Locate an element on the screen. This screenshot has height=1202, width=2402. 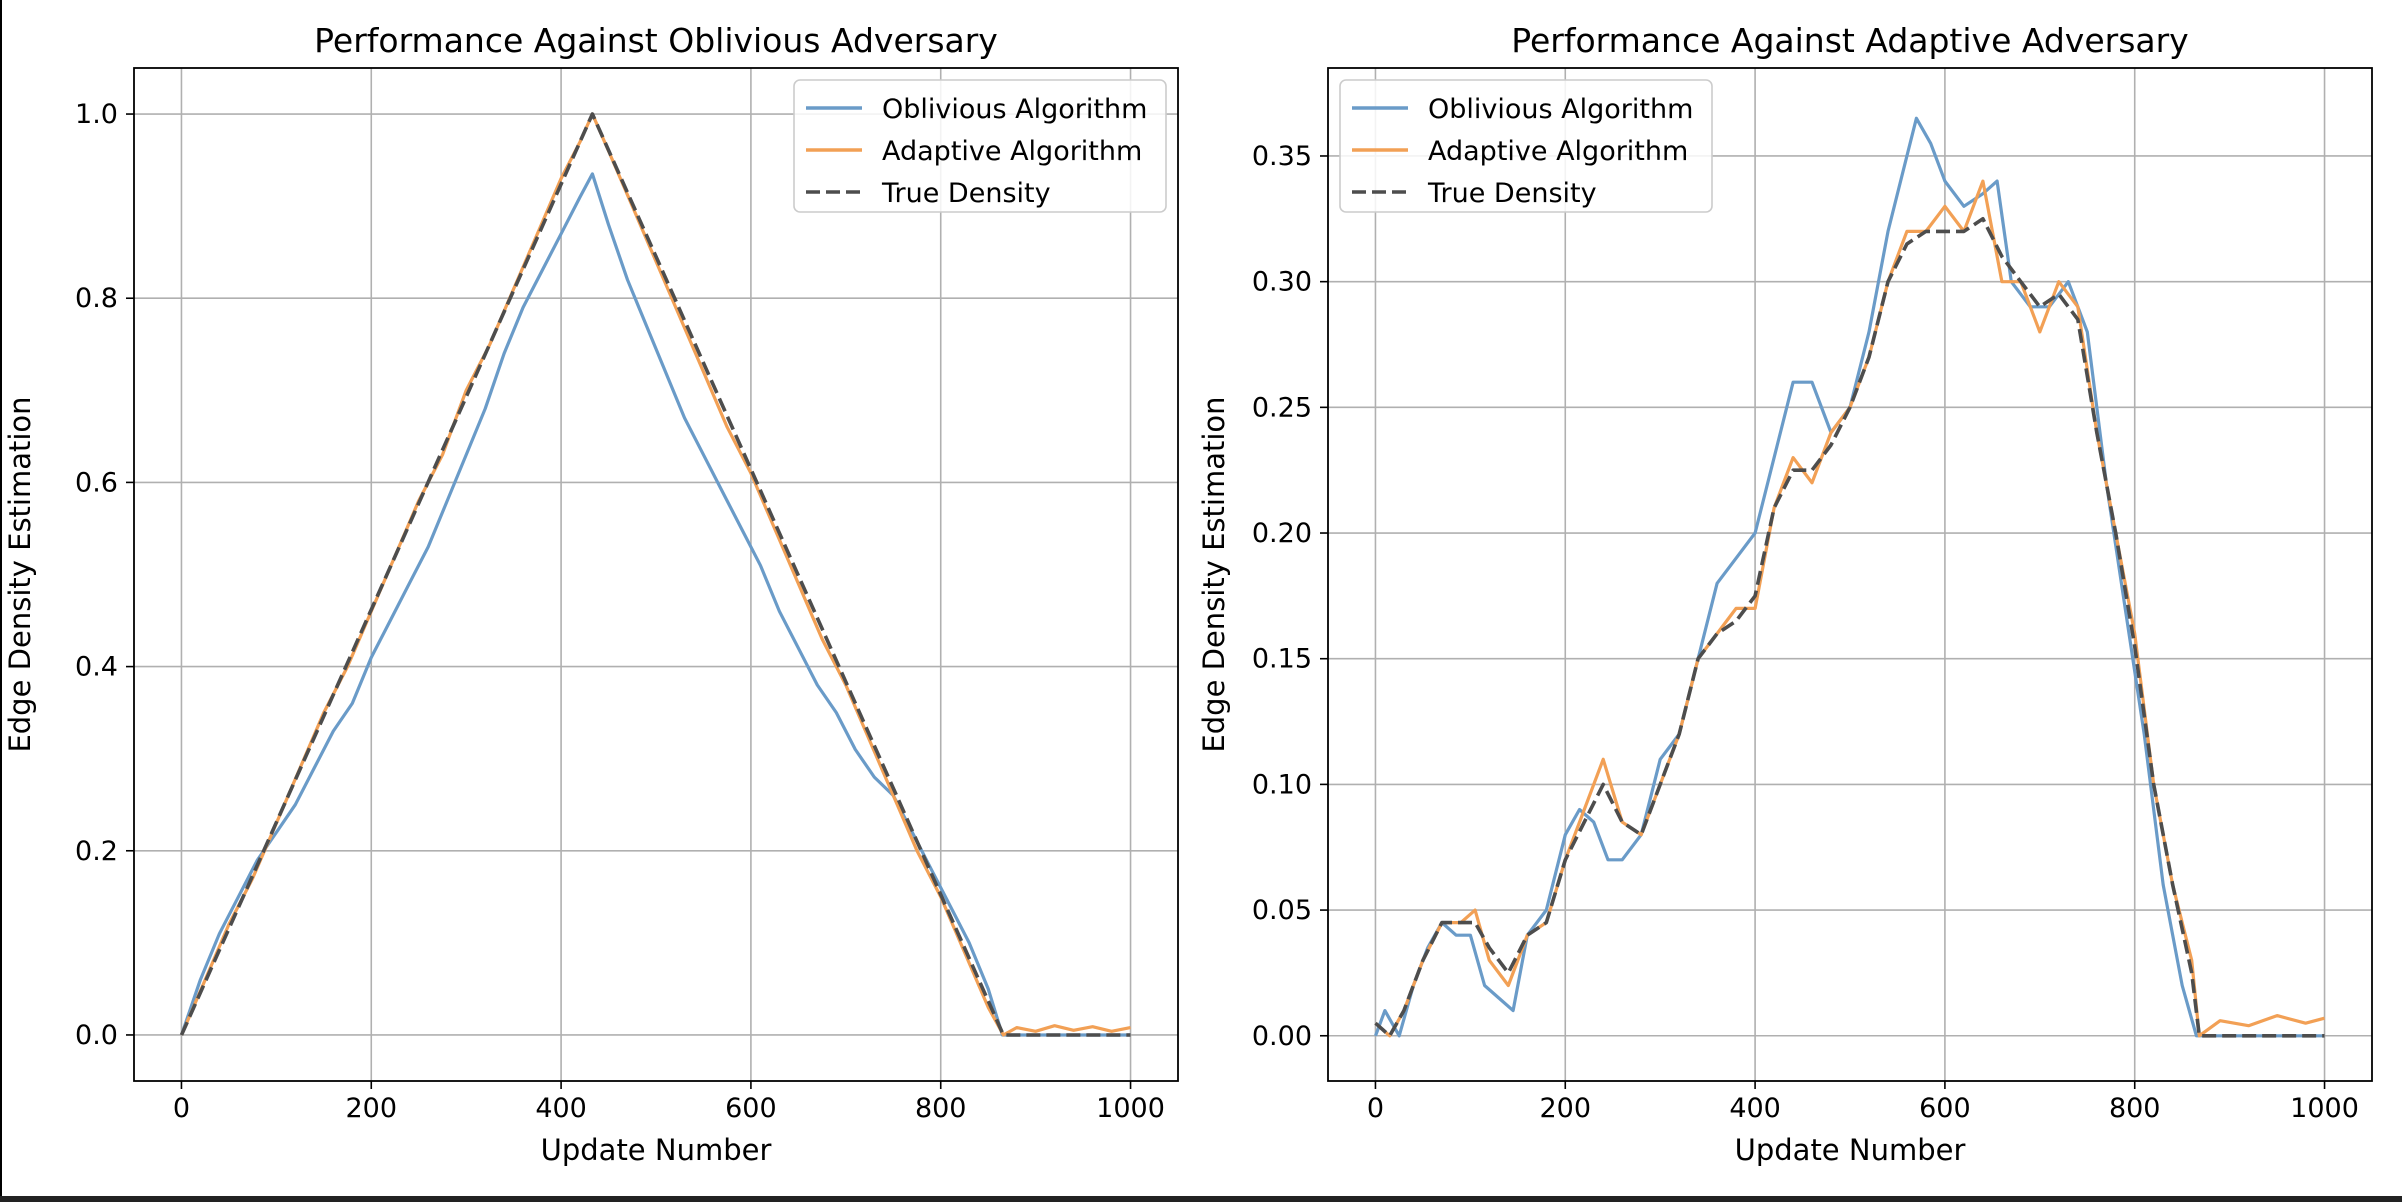
y-tick-label: 0.25 is located at coordinates (1282, 407).